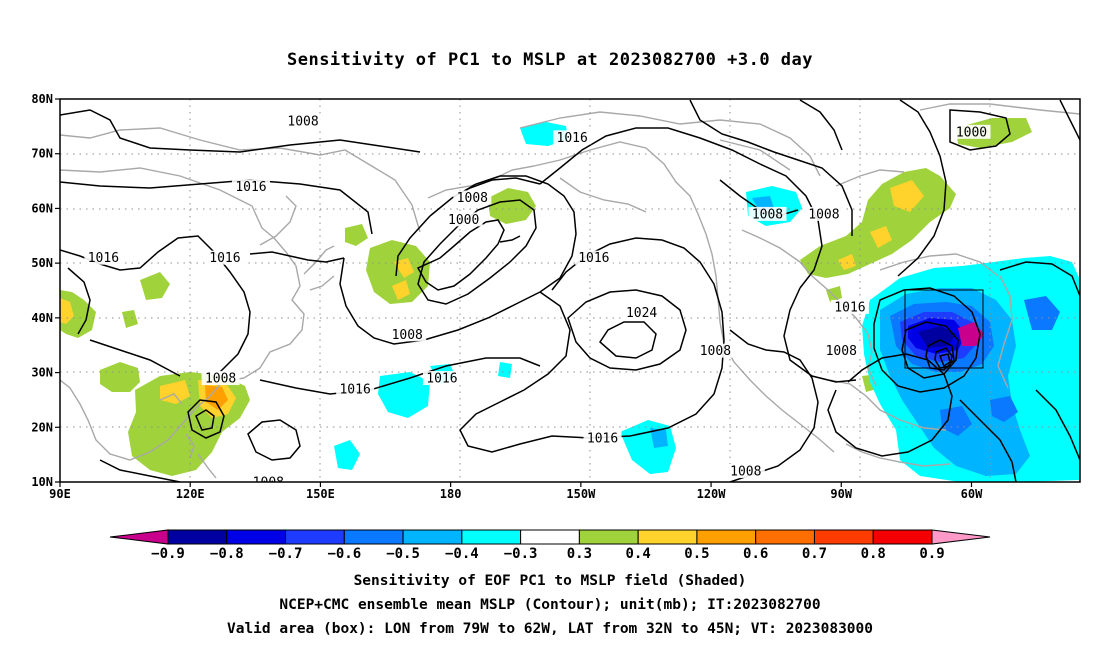 The height and width of the screenshot is (650, 1100). I want to click on colorbar-label: −0.7, so click(286, 554).